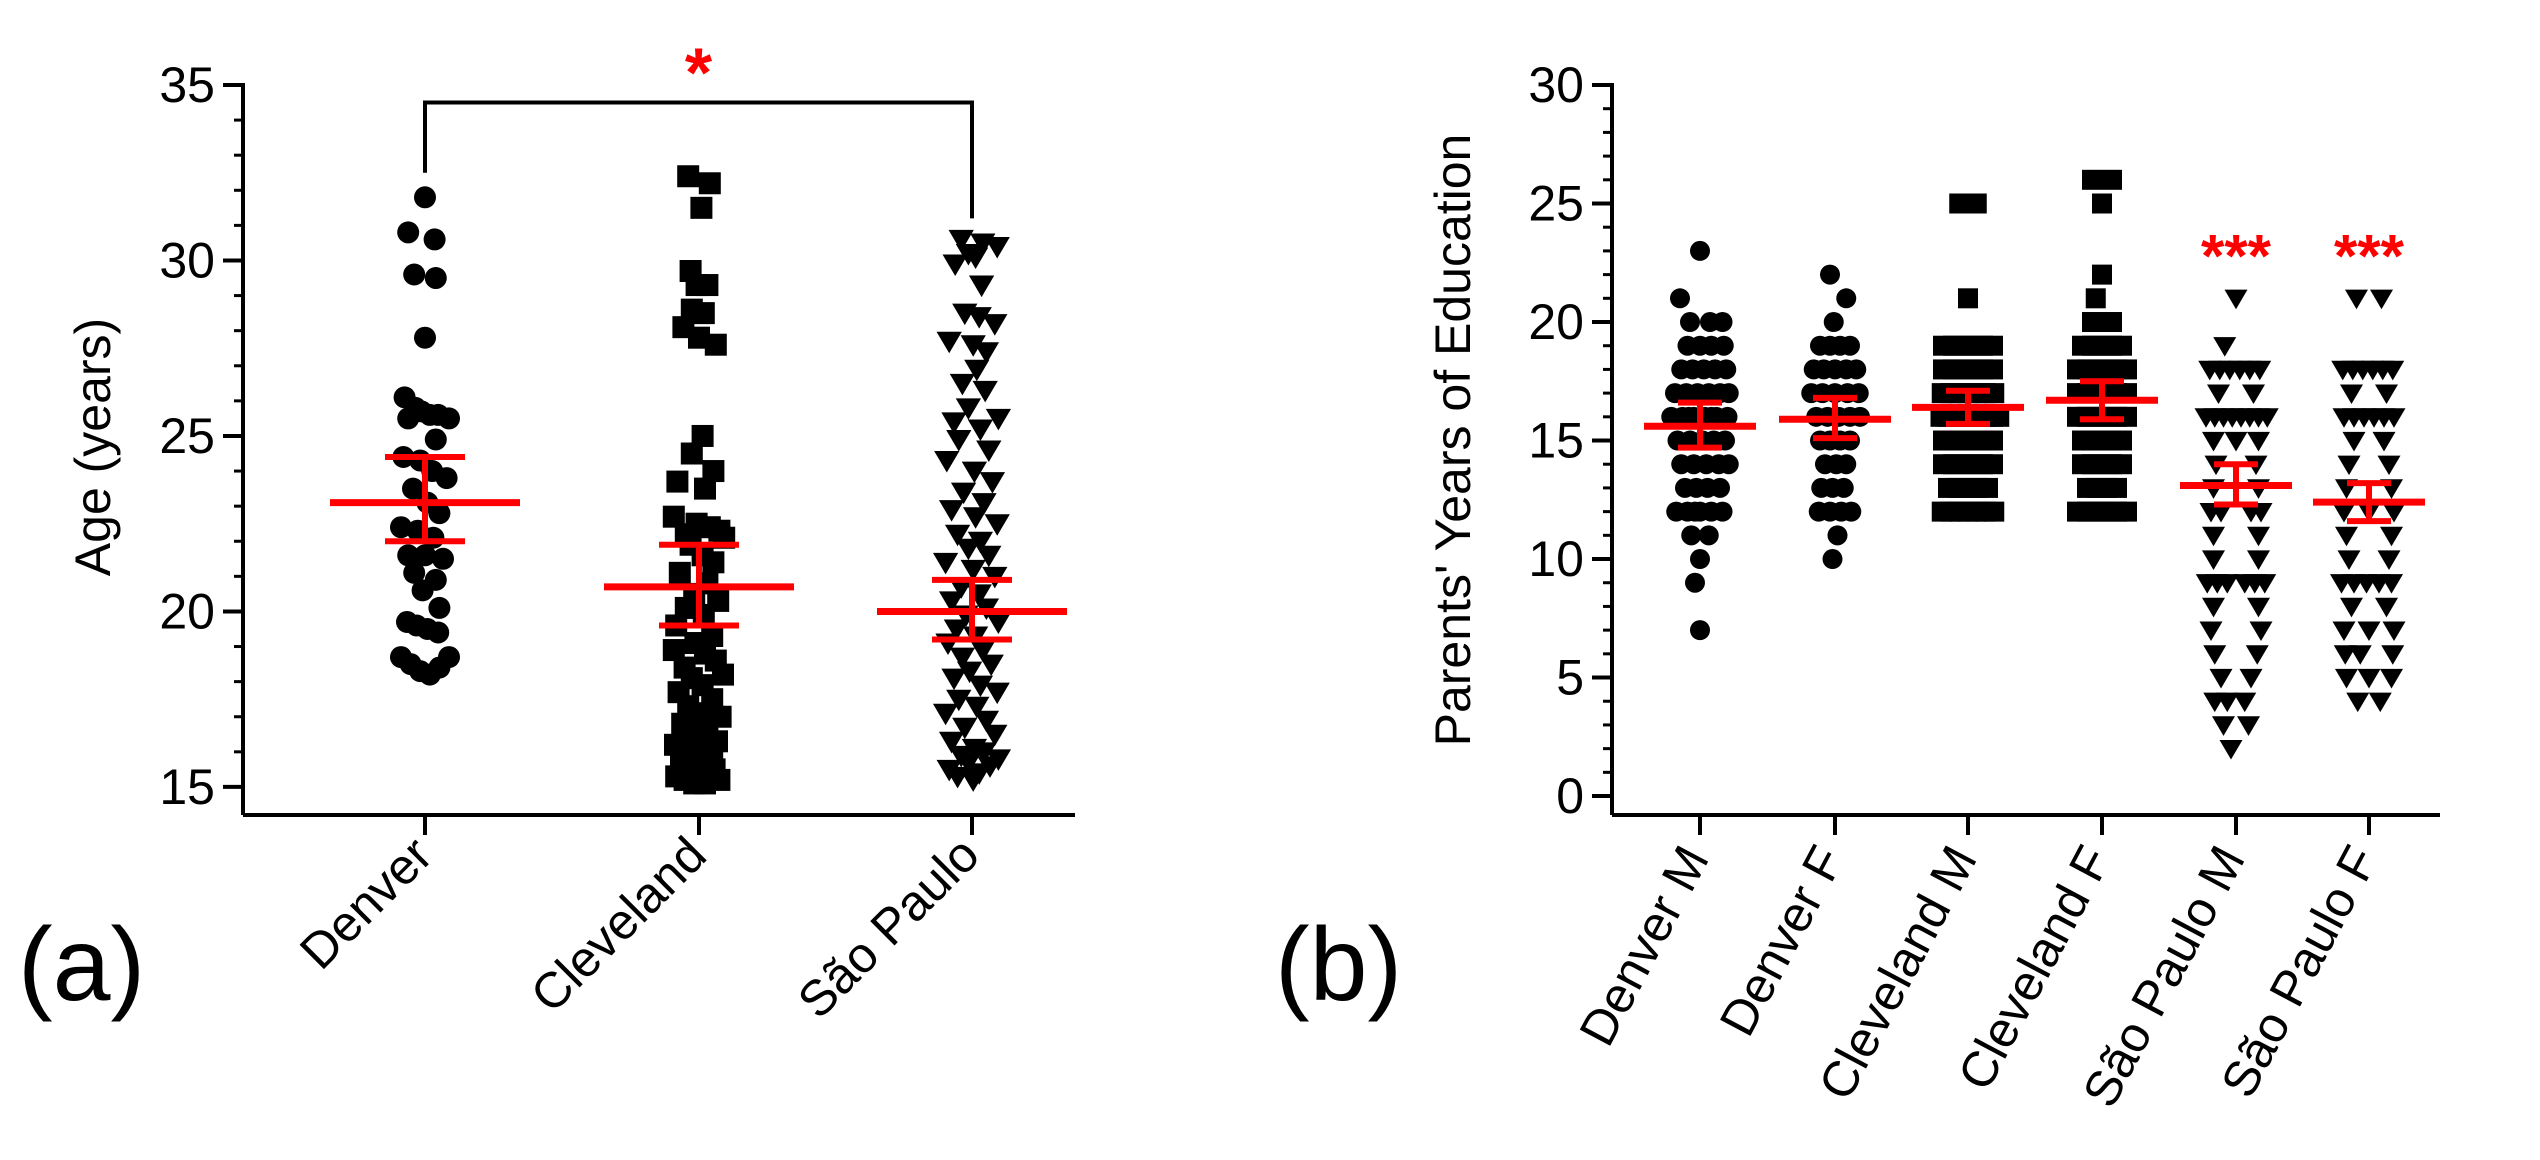  Describe the element at coordinates (972, 510) in the screenshot. I see `panel-a-series-sao-paulo` at that location.